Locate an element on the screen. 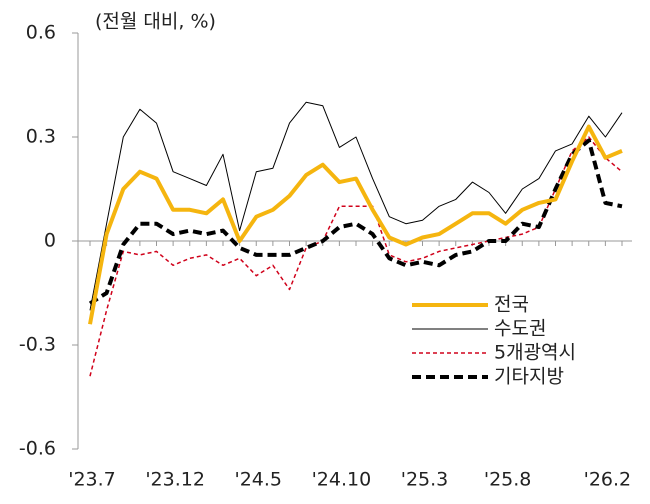 The image size is (650, 504). y-axis-label: (전월 대비, %) is located at coordinates (155, 22).